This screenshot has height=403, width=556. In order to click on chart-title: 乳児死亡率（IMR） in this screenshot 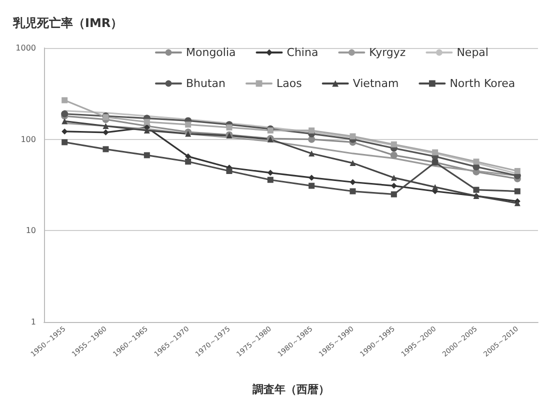, I will do `click(67, 23)`.